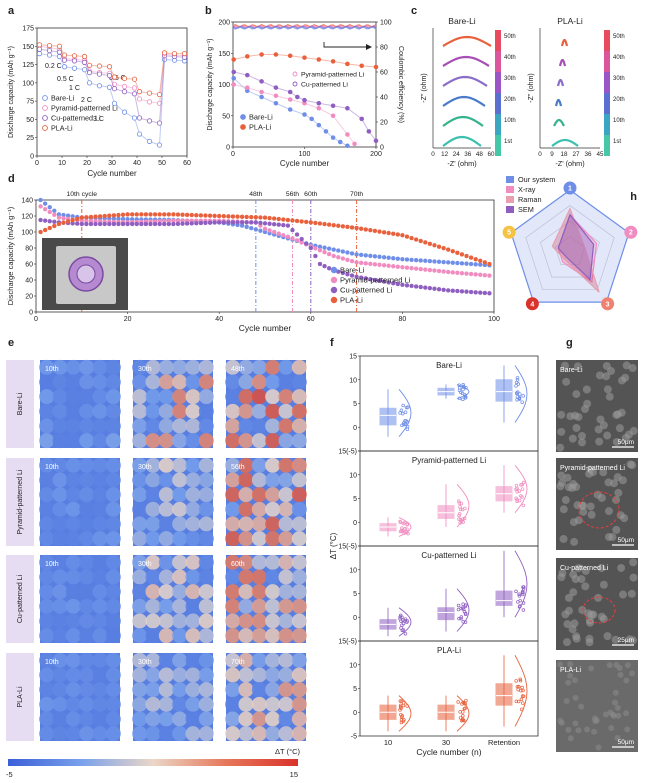  What do you see at coordinates (449, 365) in the screenshot?
I see `panel-f-row-title: Bare-Li` at bounding box center [449, 365].